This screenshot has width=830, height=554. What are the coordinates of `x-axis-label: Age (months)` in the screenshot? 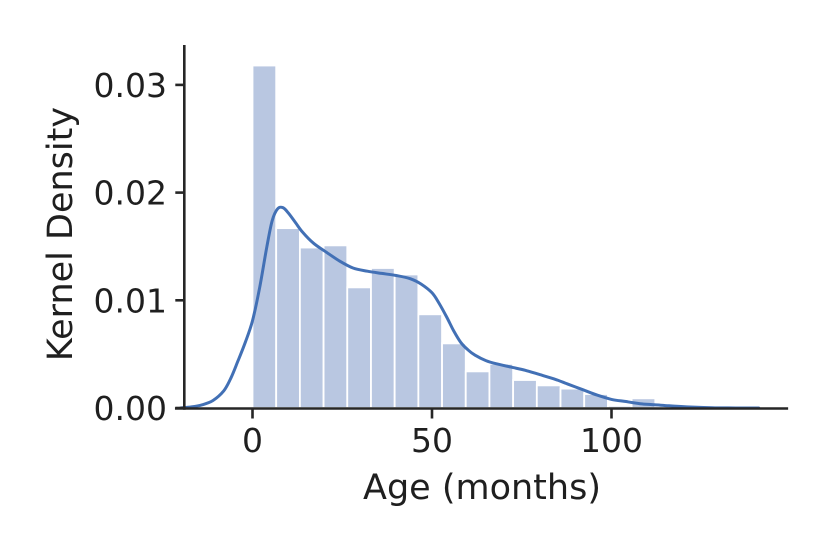 It's located at (482, 488).